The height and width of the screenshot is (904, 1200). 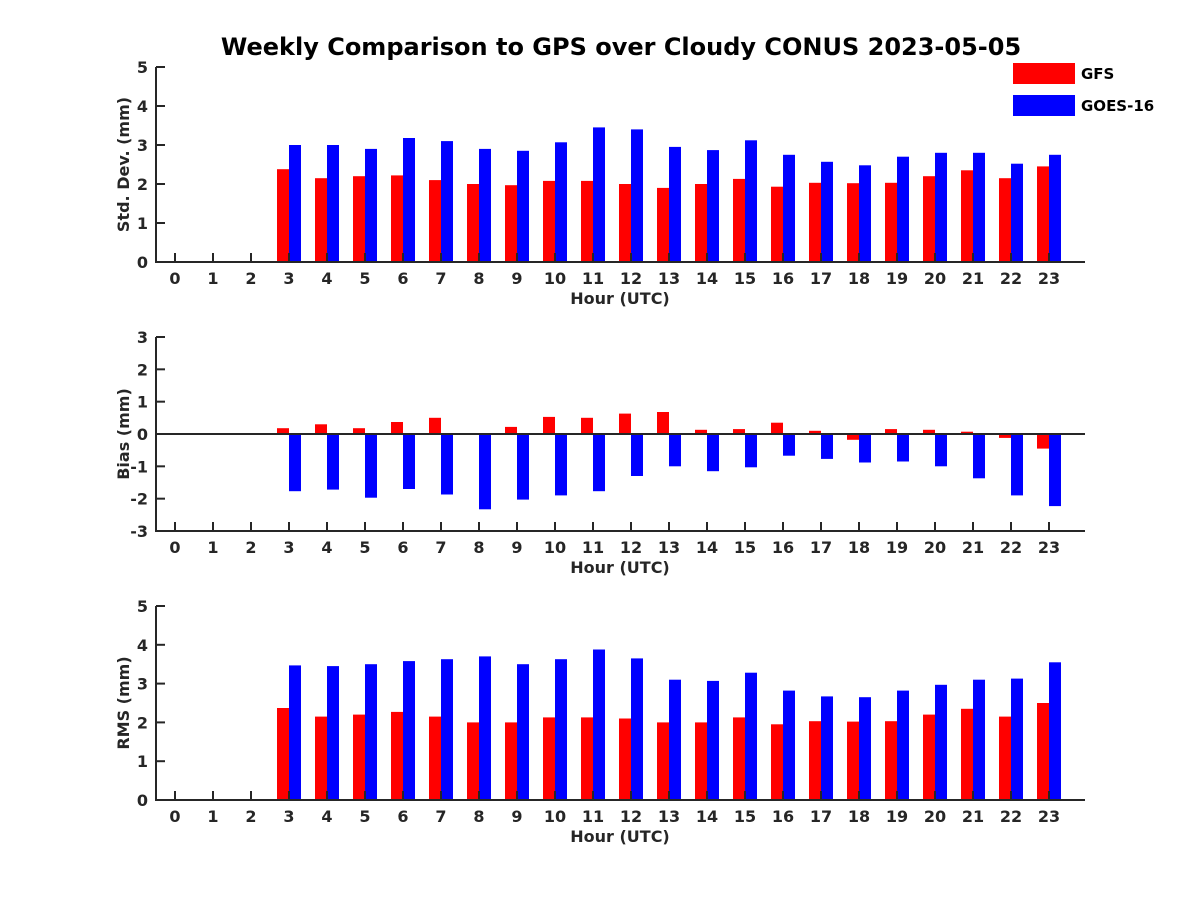 I want to click on x-tick-label: 1, so click(x=212, y=547).